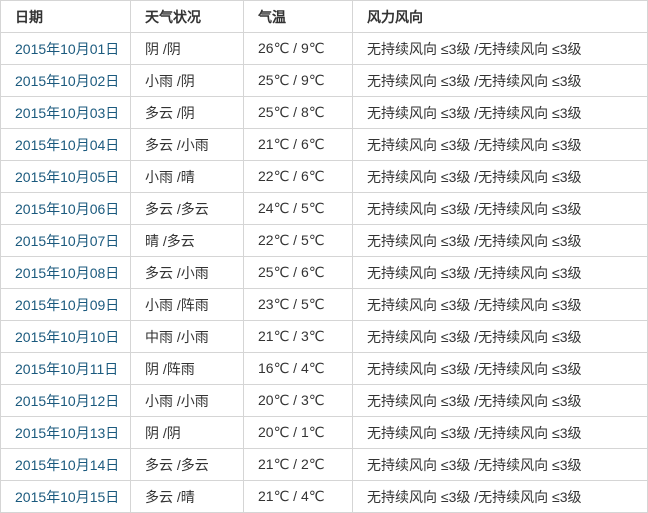 The image size is (648, 513). I want to click on date-cell: 2015年10月06日, so click(65, 208).